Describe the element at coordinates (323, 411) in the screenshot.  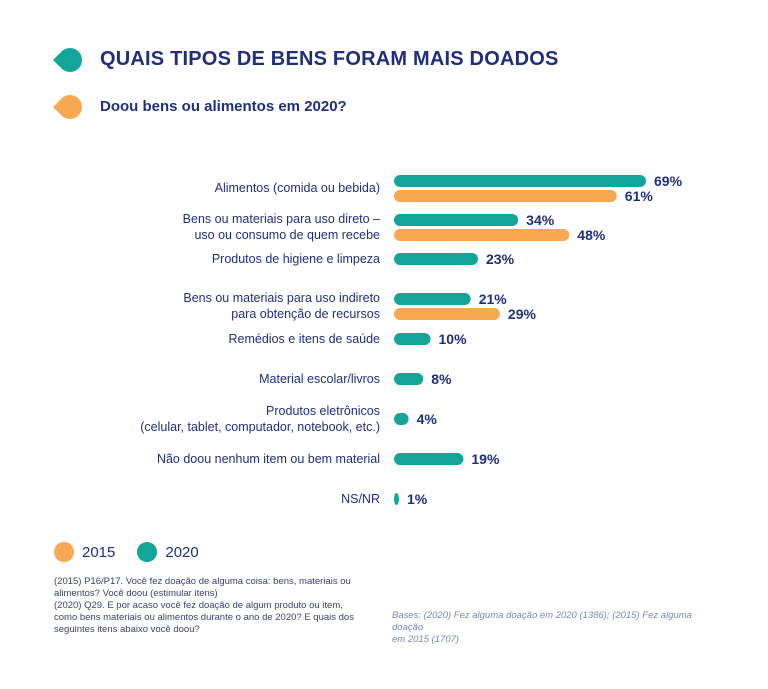
I see `category-label-line: Produtos eletrônicos` at that location.